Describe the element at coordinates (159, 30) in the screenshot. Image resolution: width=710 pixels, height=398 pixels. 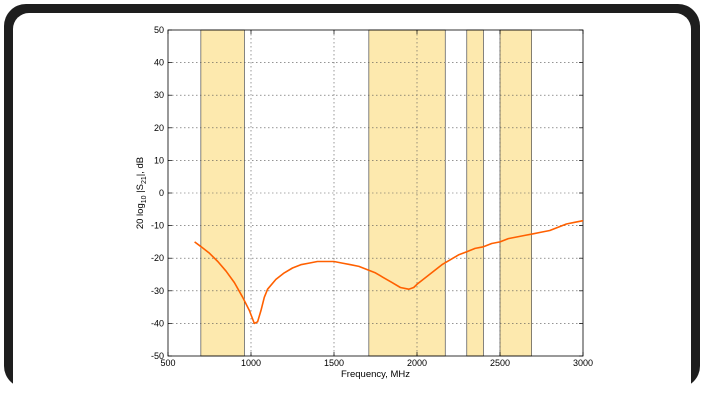
I see `y-tick-label-10: 50` at that location.